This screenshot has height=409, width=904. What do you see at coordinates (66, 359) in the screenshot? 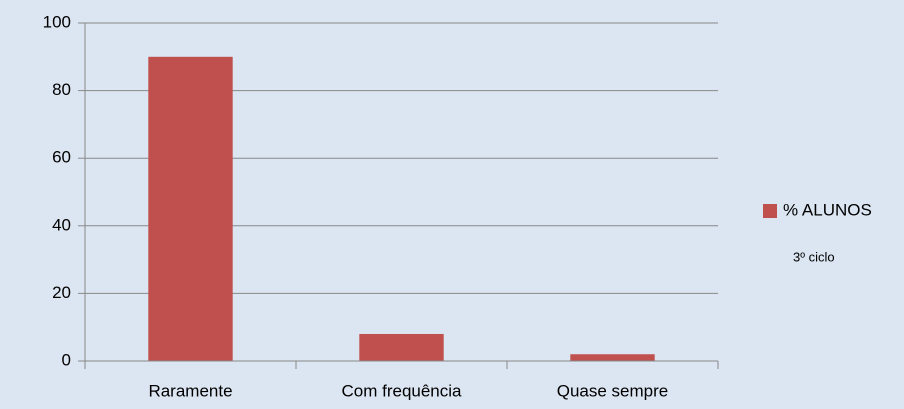
I see `y-tick-label: 0` at bounding box center [66, 359].